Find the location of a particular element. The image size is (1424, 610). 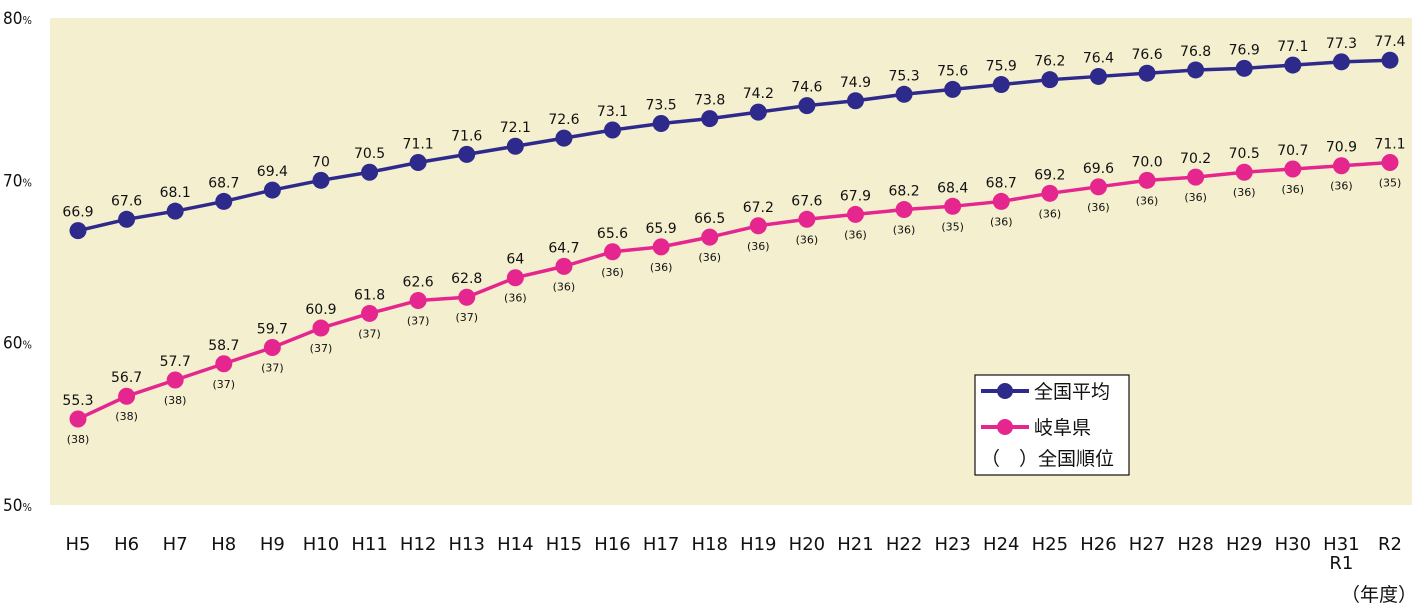

data-label-gifu: 64.7 is located at coordinates (563, 248).